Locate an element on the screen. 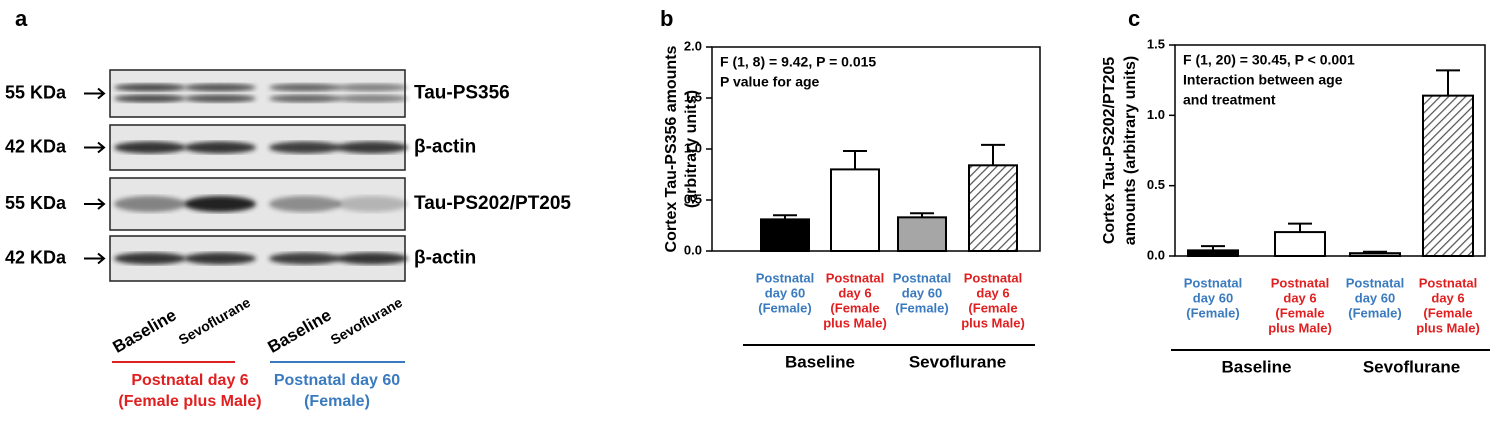 This screenshot has width=1500, height=422. annotation: and treatment is located at coordinates (1229, 100).